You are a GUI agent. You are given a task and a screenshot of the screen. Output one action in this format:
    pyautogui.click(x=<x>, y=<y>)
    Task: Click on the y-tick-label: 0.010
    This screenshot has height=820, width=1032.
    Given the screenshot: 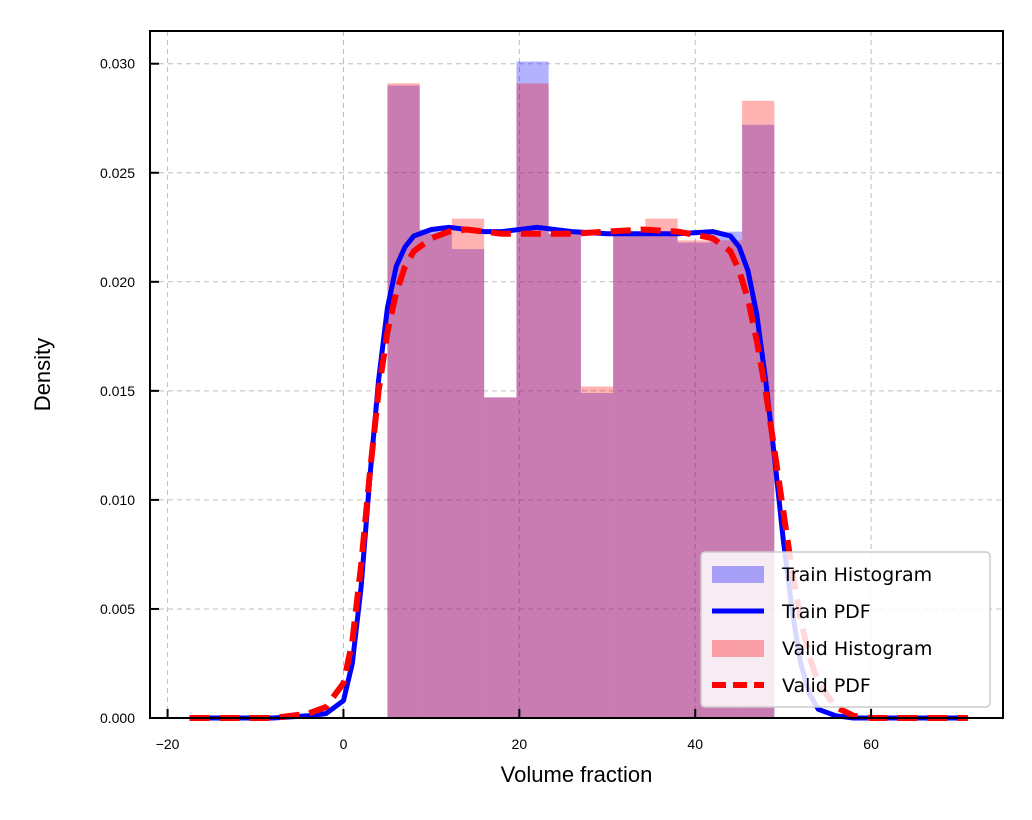 What is the action you would take?
    pyautogui.click(x=117, y=500)
    